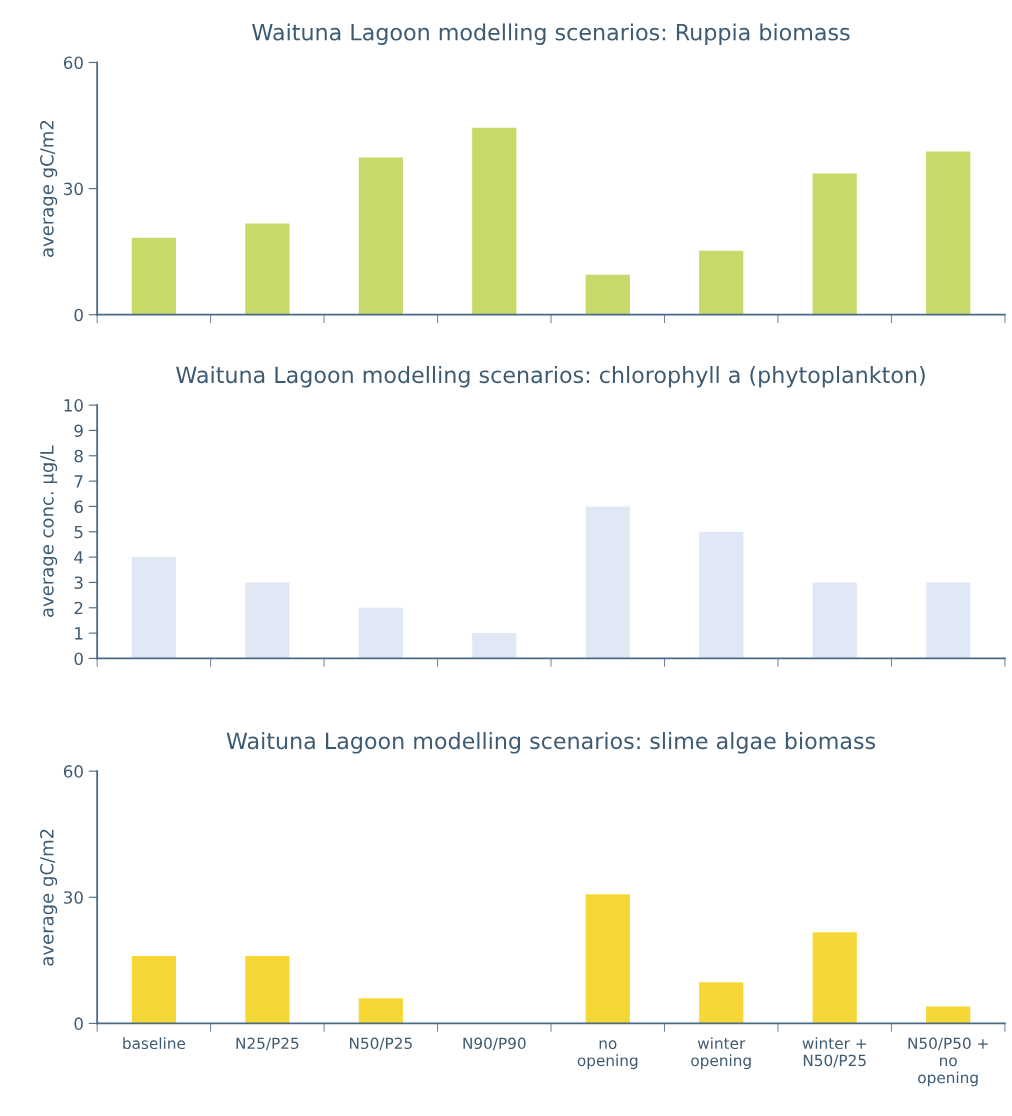  Describe the element at coordinates (550, 377) in the screenshot. I see `chart-title: Waituna Lagoon modelling scenarios: chlorophyll a (phytoplankton)` at that location.